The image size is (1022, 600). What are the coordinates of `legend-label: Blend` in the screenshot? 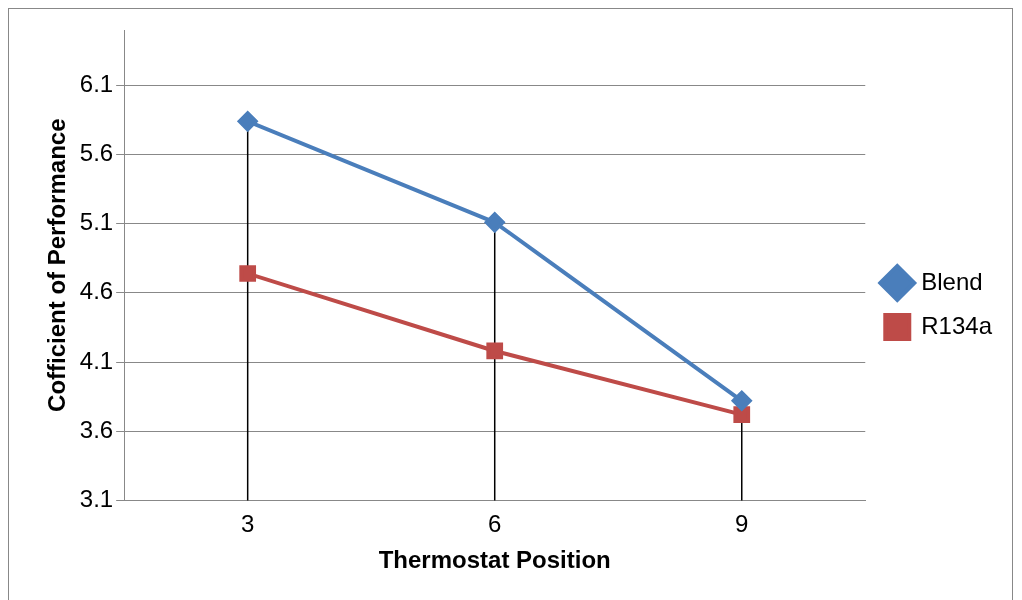 It's located at (952, 281).